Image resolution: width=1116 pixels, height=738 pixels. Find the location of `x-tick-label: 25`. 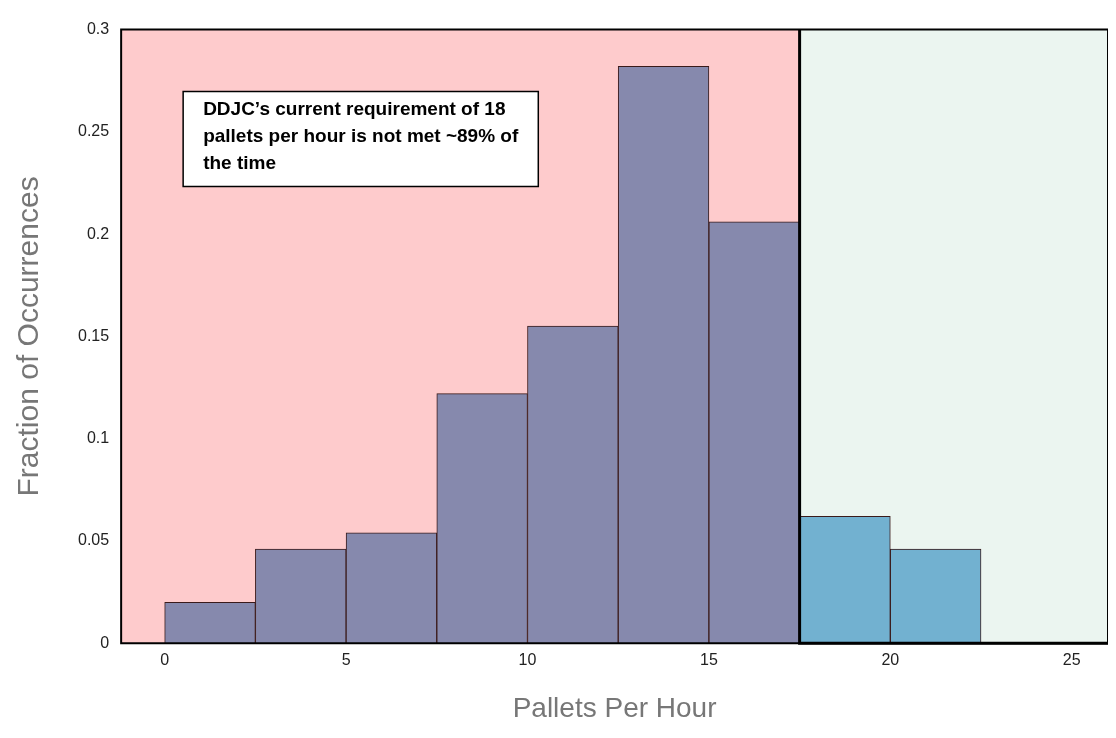

x-tick-label: 25 is located at coordinates (1071, 660).